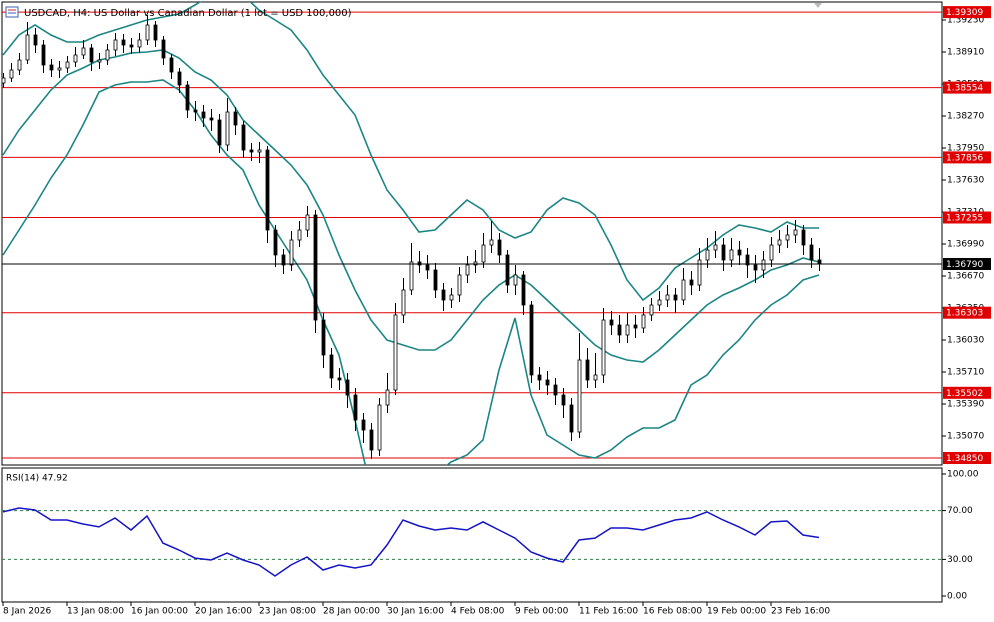 This screenshot has height=622, width=994. I want to click on shift-marker, so click(818, 5).